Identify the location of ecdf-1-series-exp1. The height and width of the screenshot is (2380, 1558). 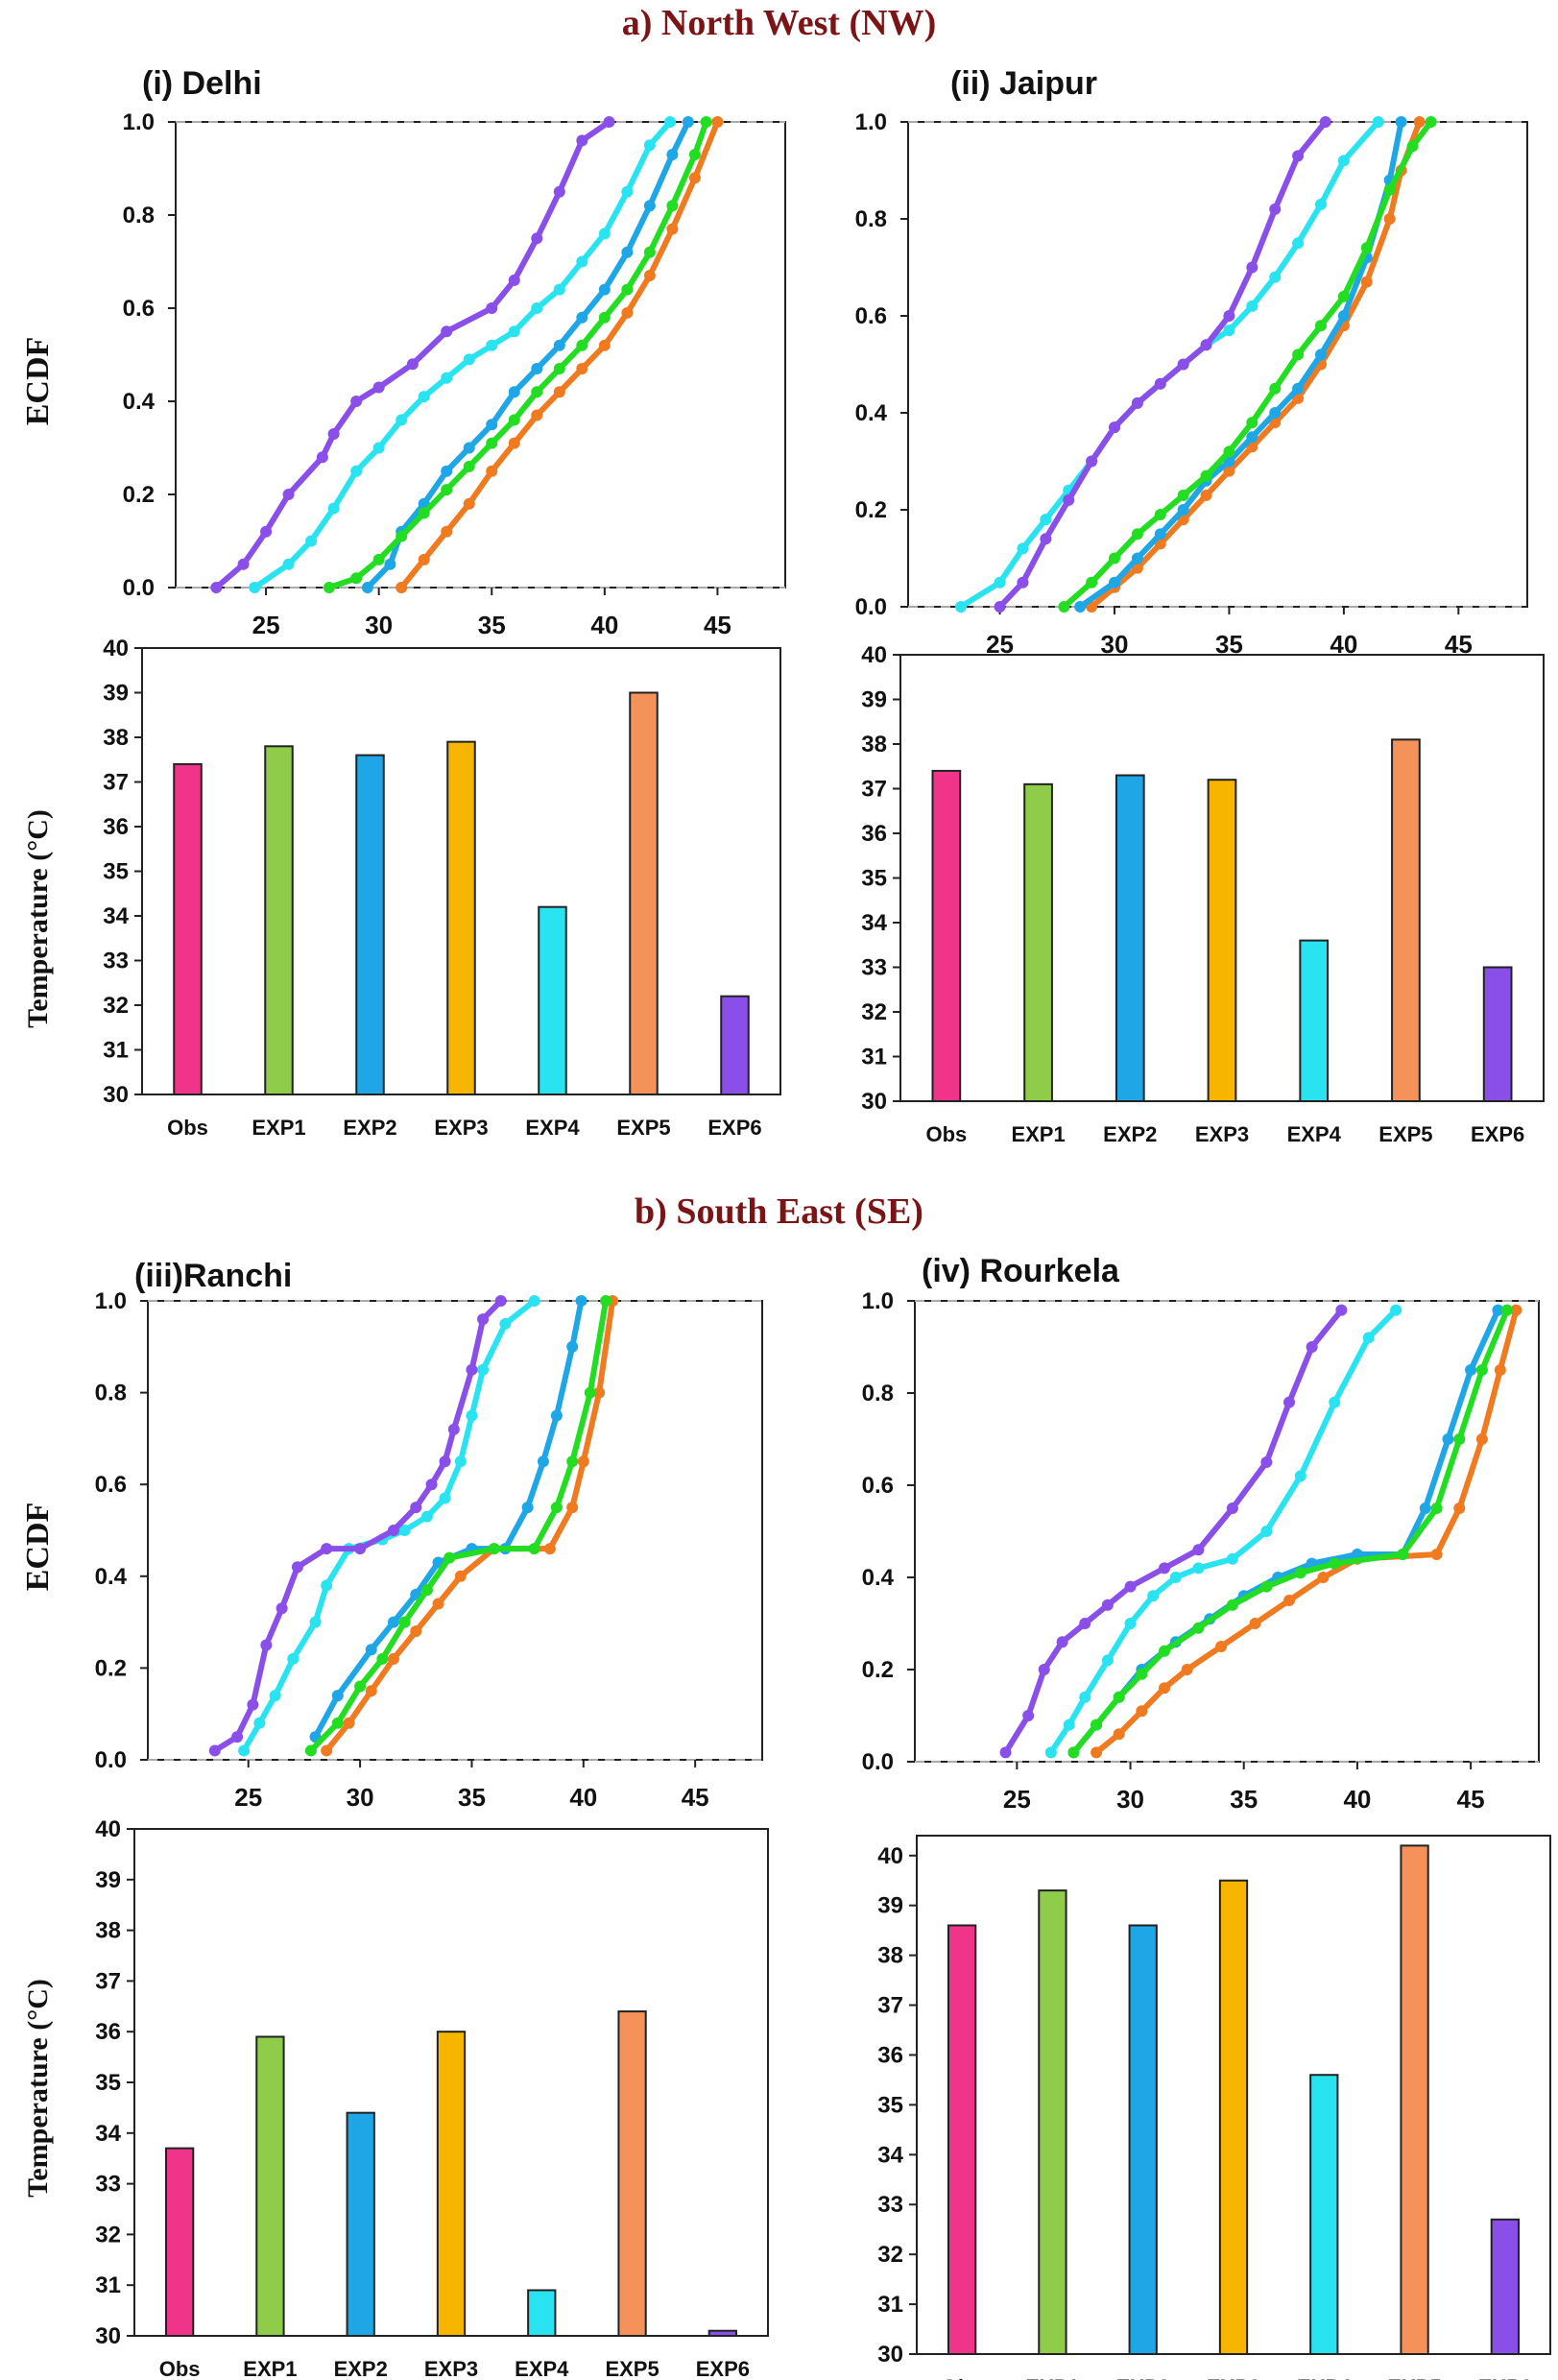
(1247, 364).